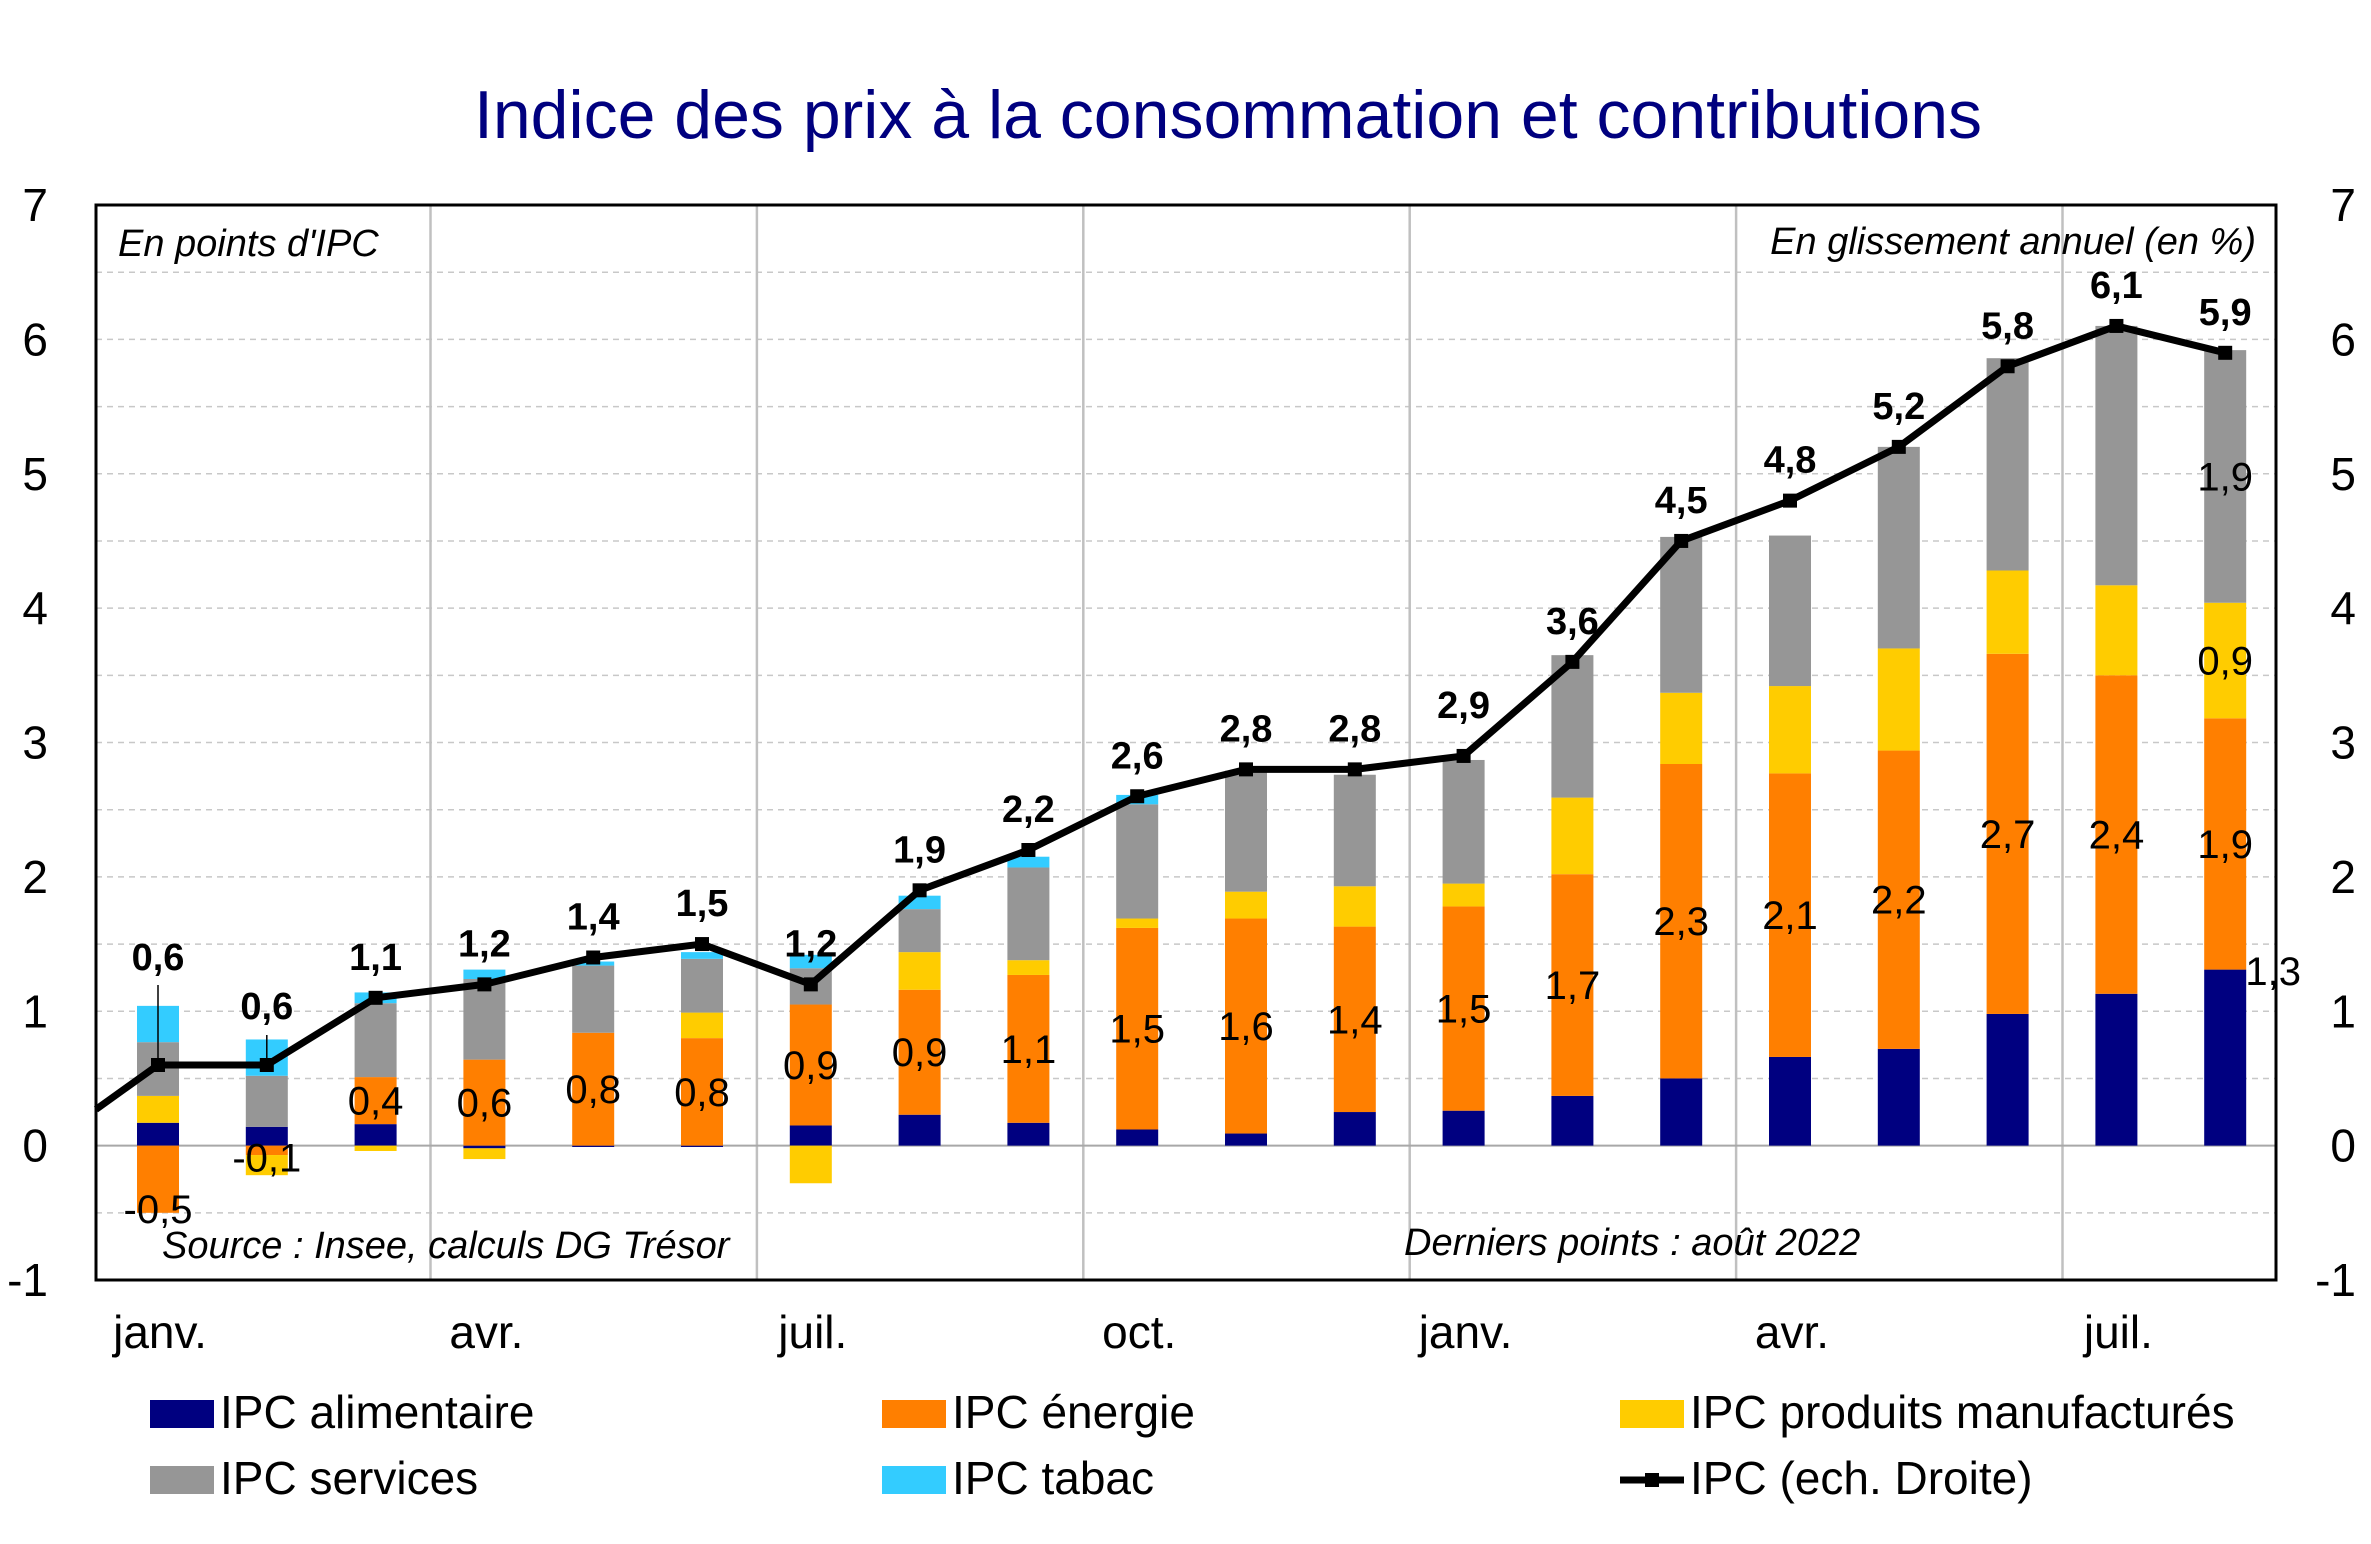 The image size is (2371, 1544). I want to click on right-axis: -1 0 1 2 3 4 5 6 7, so click(2335, 742).